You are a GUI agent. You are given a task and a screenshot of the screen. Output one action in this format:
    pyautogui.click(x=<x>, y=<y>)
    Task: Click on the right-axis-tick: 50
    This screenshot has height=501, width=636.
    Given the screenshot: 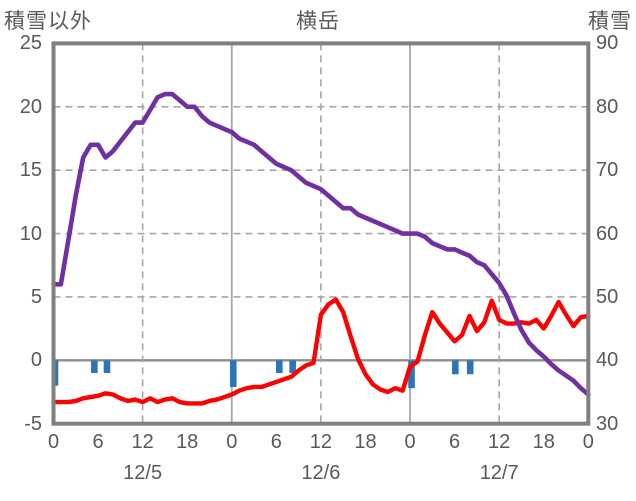 What is the action you would take?
    pyautogui.click(x=607, y=296)
    